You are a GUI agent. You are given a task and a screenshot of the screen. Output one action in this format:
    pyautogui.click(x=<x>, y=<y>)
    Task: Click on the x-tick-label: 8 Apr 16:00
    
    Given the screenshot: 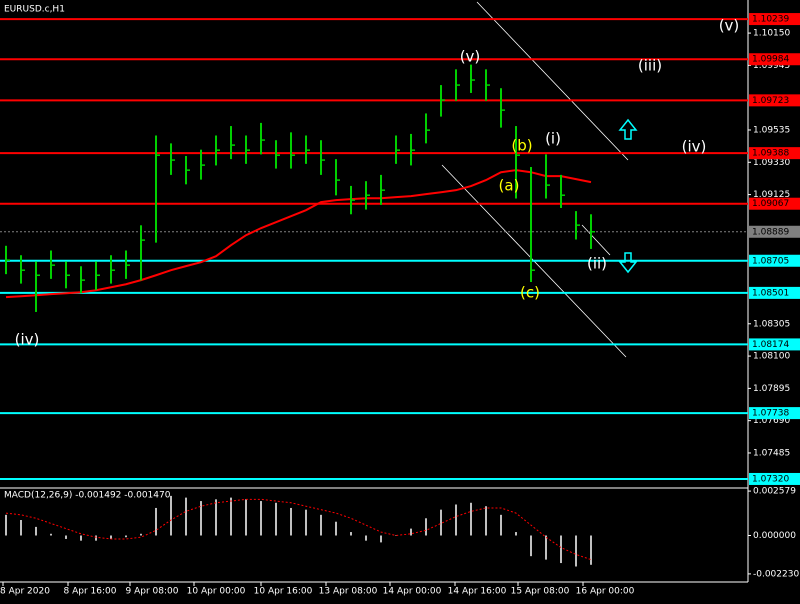 What is the action you would take?
    pyautogui.click(x=90, y=592)
    